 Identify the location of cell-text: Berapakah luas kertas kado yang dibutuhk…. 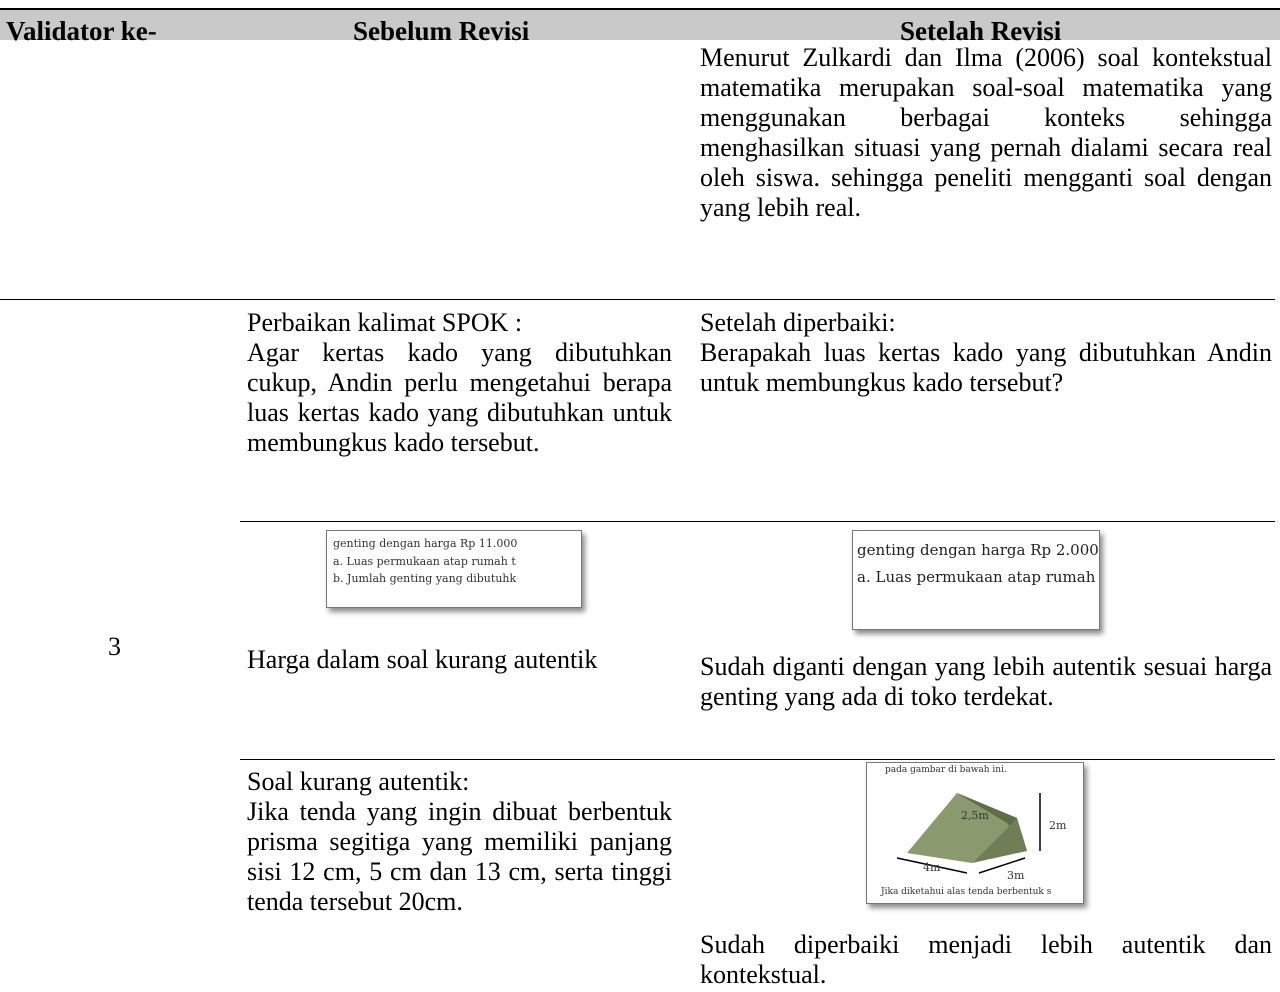
(986, 367).